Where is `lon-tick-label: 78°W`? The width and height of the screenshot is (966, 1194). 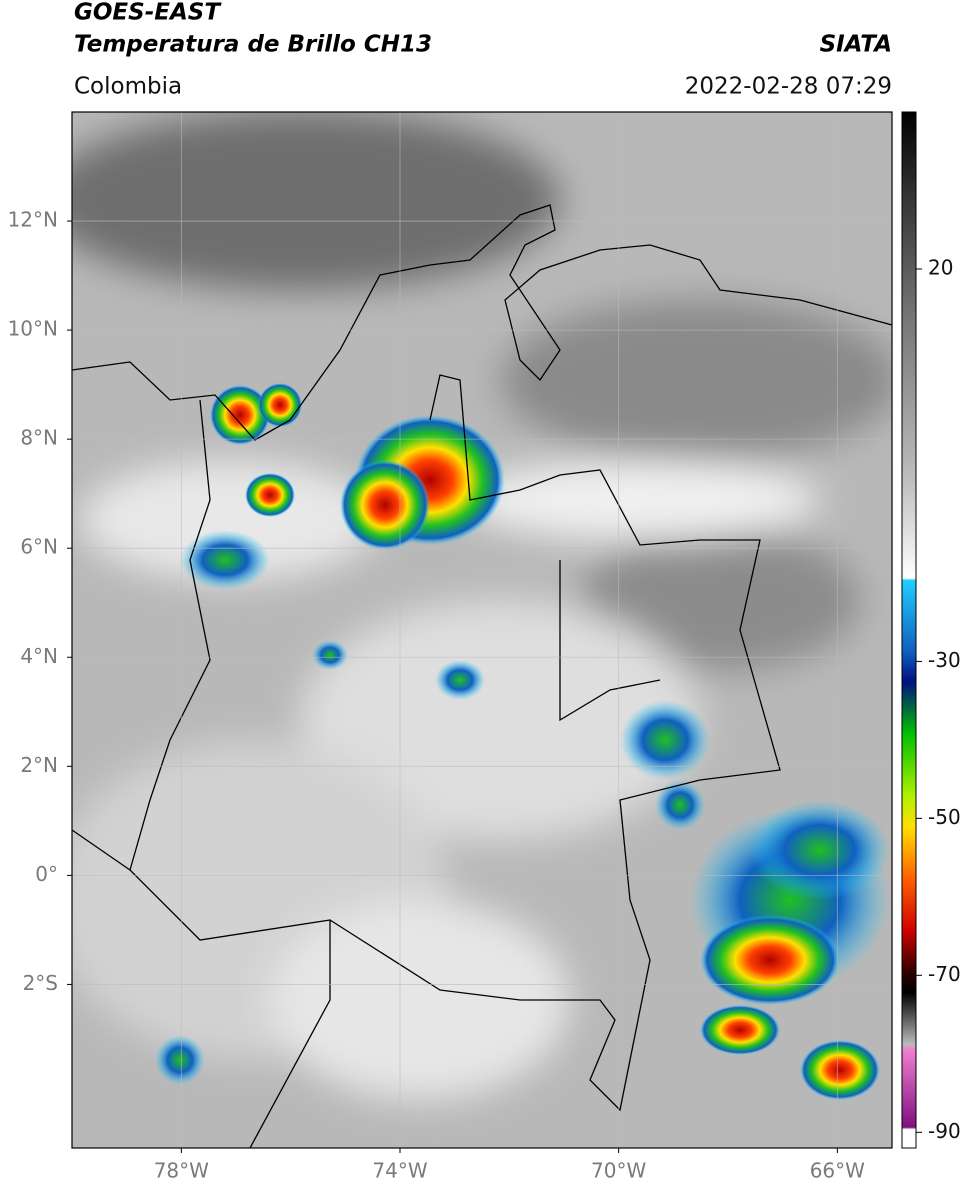 lon-tick-label: 78°W is located at coordinates (181, 1171).